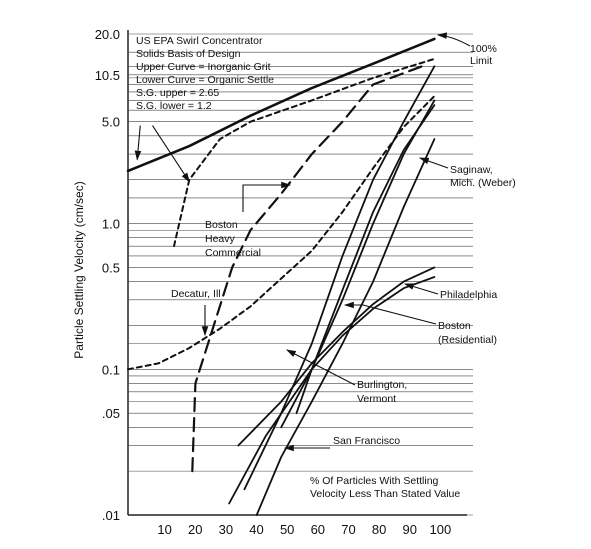 The width and height of the screenshot is (591, 549). Describe the element at coordinates (321, 367) in the screenshot. I see `burlington-arrow` at that location.